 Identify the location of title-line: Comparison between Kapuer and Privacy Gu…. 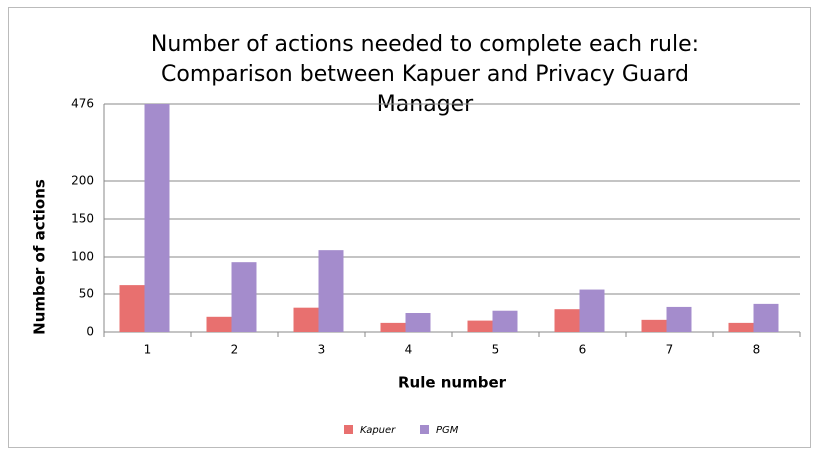
(425, 74).